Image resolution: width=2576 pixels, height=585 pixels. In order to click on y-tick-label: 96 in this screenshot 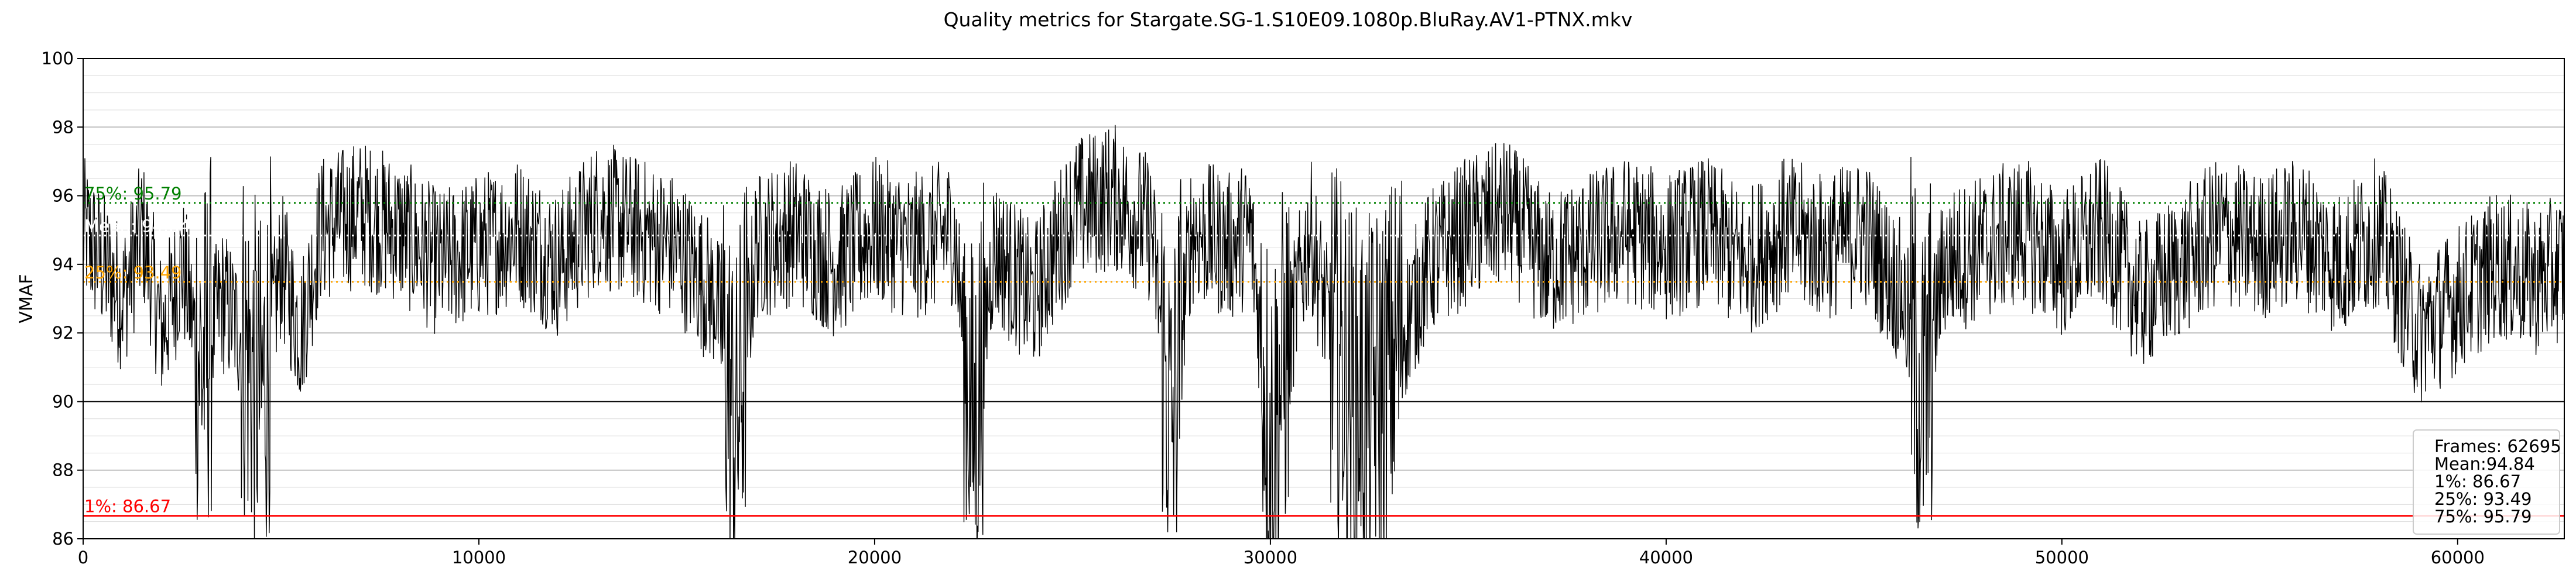, I will do `click(63, 196)`.